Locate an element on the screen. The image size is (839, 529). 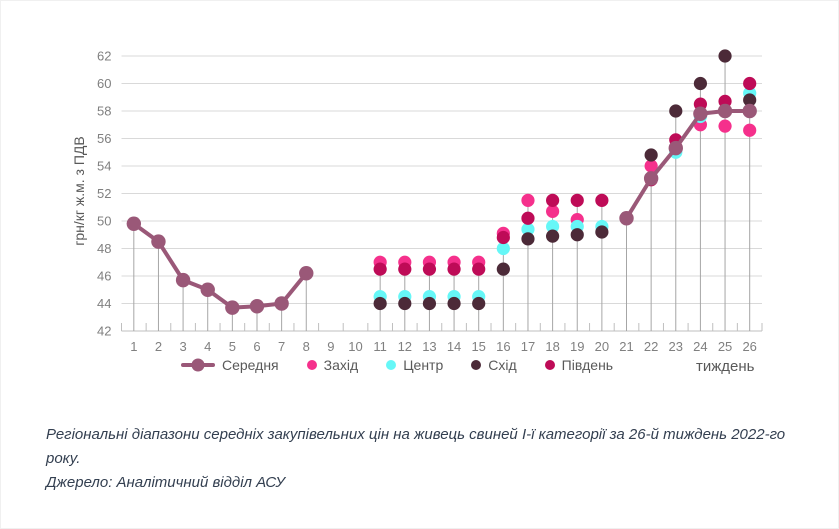
y-tick-label: 60 is located at coordinates (104, 83).